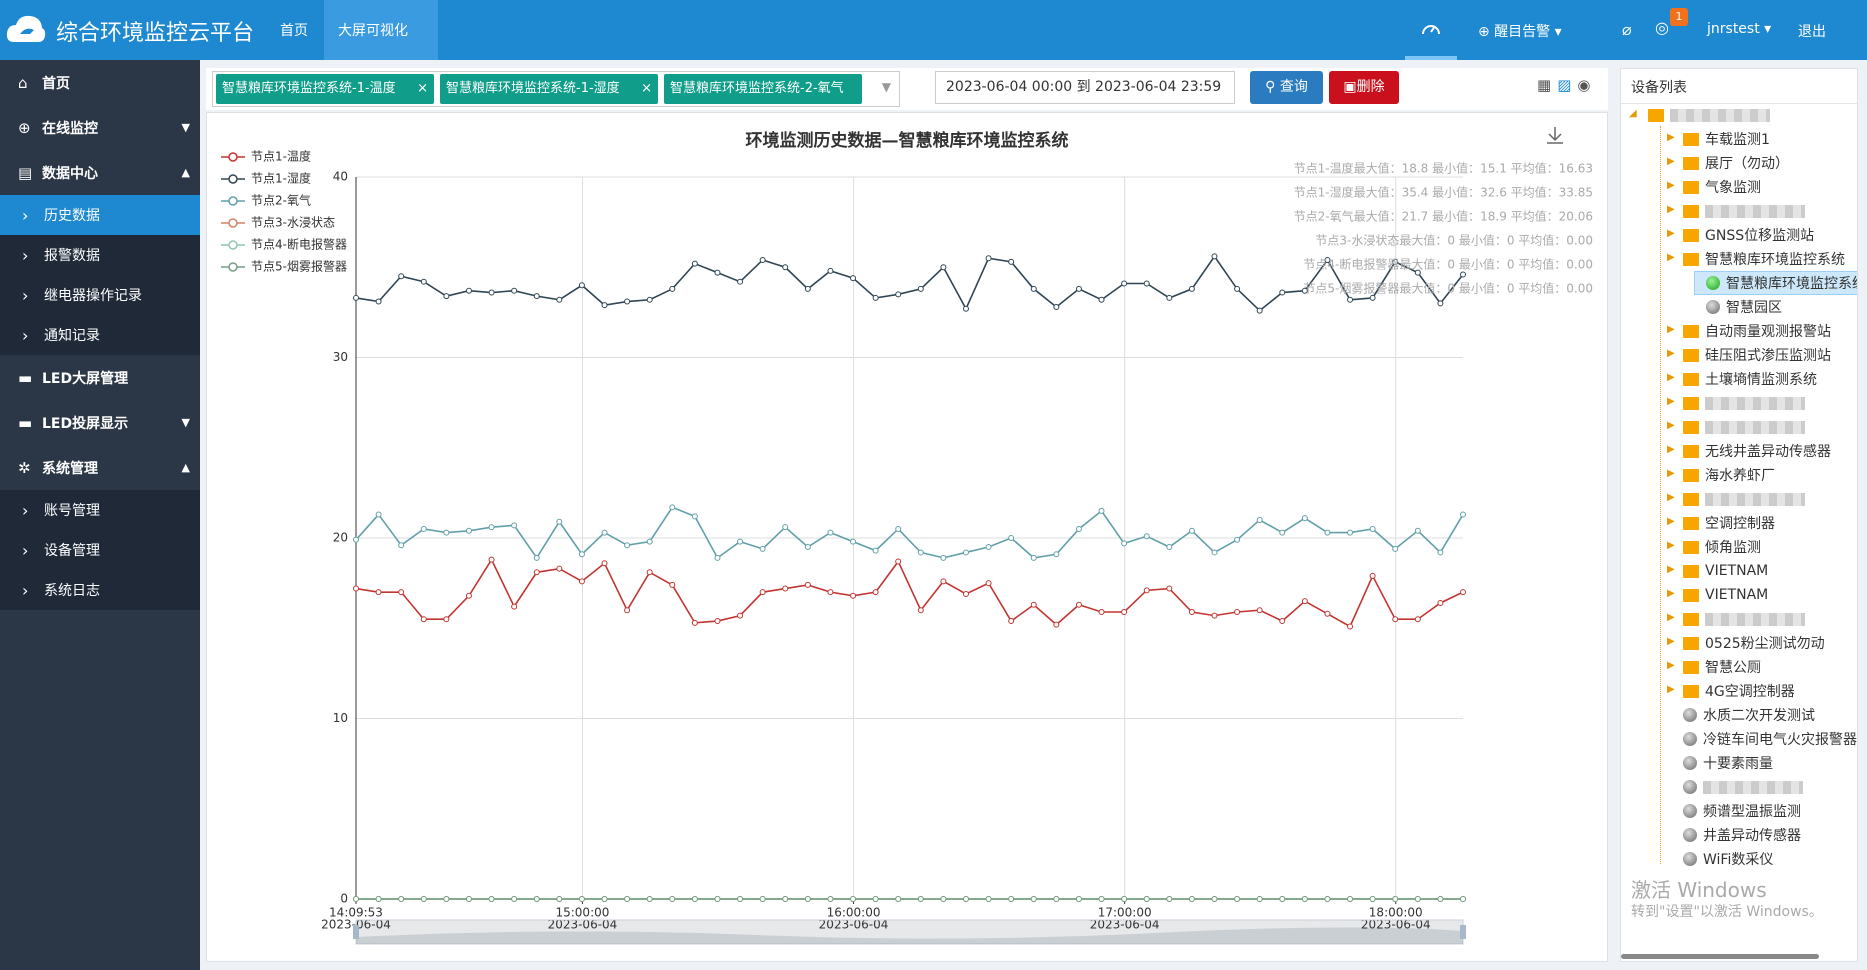 This screenshot has width=1867, height=970. What do you see at coordinates (340, 177) in the screenshot?
I see `y-tick-label: 40` at bounding box center [340, 177].